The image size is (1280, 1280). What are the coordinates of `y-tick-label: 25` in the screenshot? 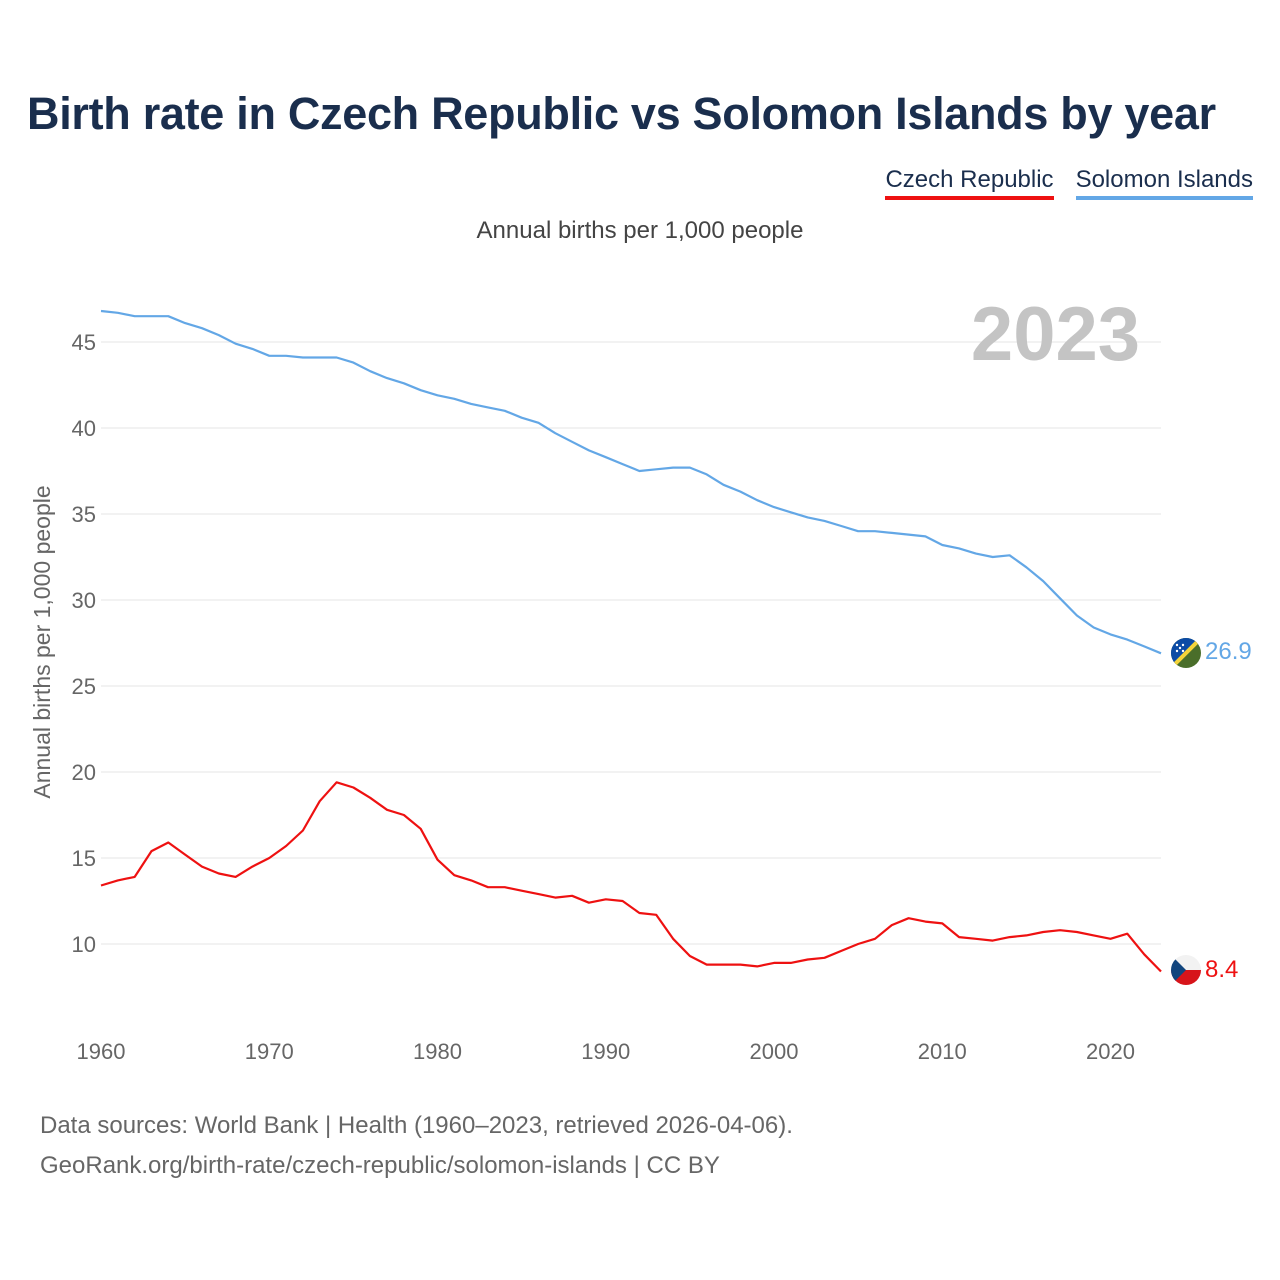 It's located at (84, 686).